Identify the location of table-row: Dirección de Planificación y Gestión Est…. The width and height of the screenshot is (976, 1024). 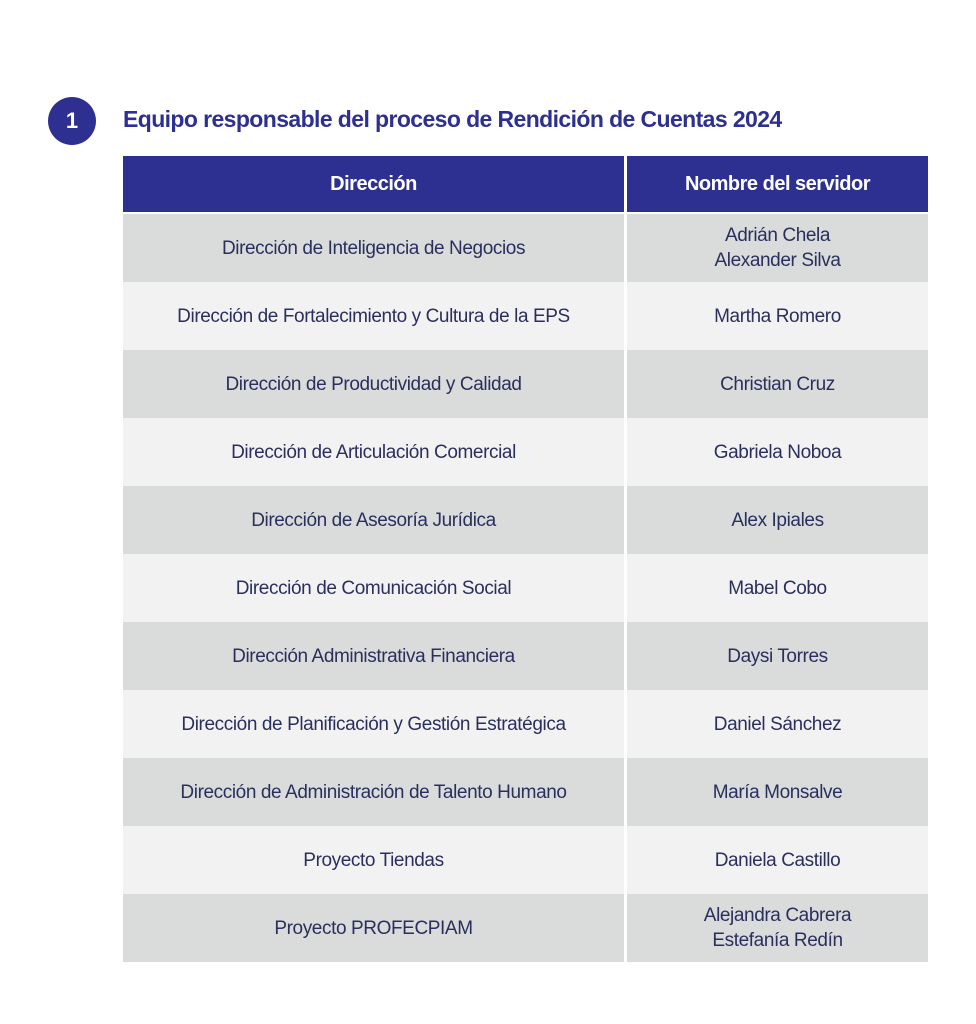
(525, 724).